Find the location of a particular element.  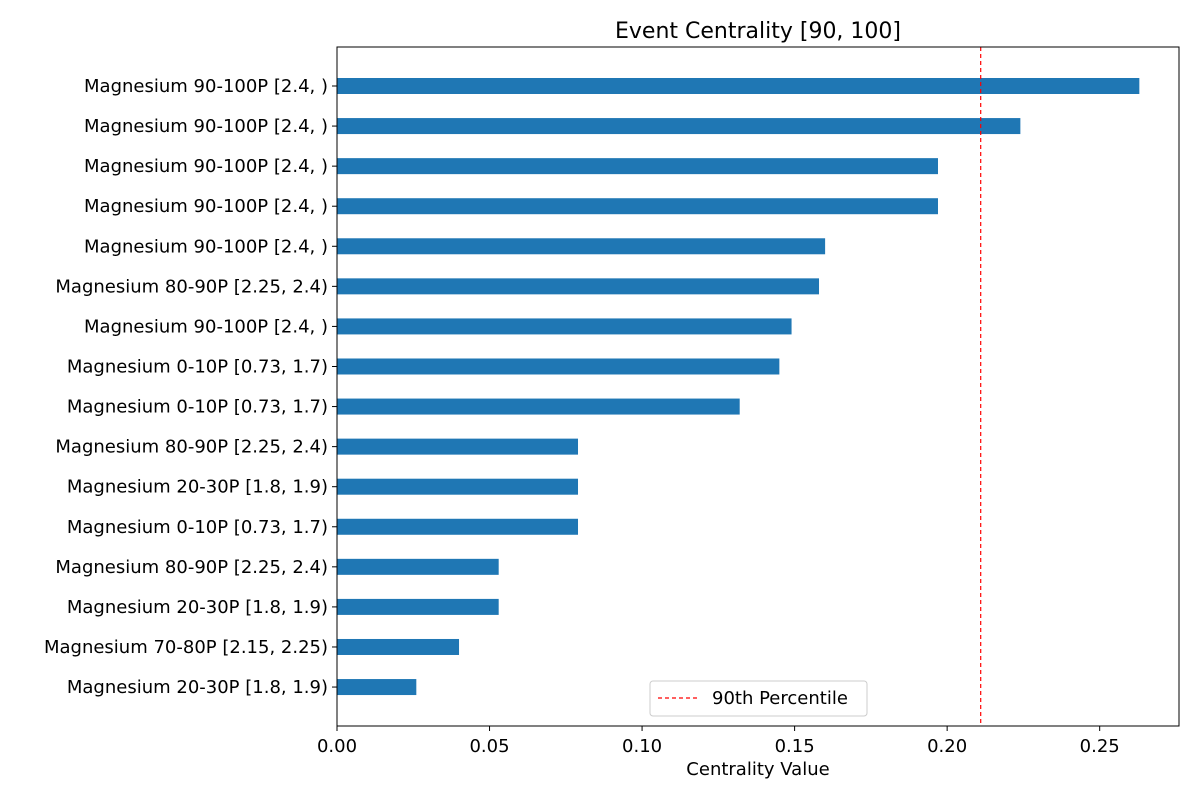

x-tick-label: 0.25 is located at coordinates (1100, 746).